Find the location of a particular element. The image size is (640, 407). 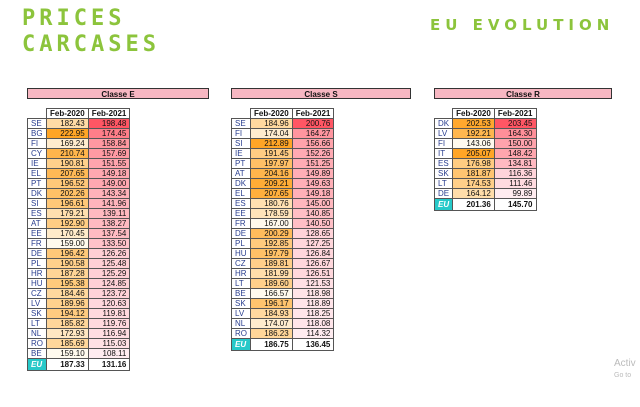

table-row: SE 182.43 198.48 is located at coordinates (79, 123).